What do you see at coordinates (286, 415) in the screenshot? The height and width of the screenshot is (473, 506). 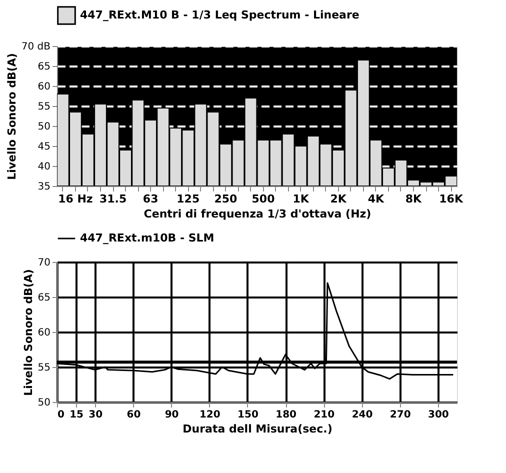 I see `x-tick-label: 180` at bounding box center [286, 415].